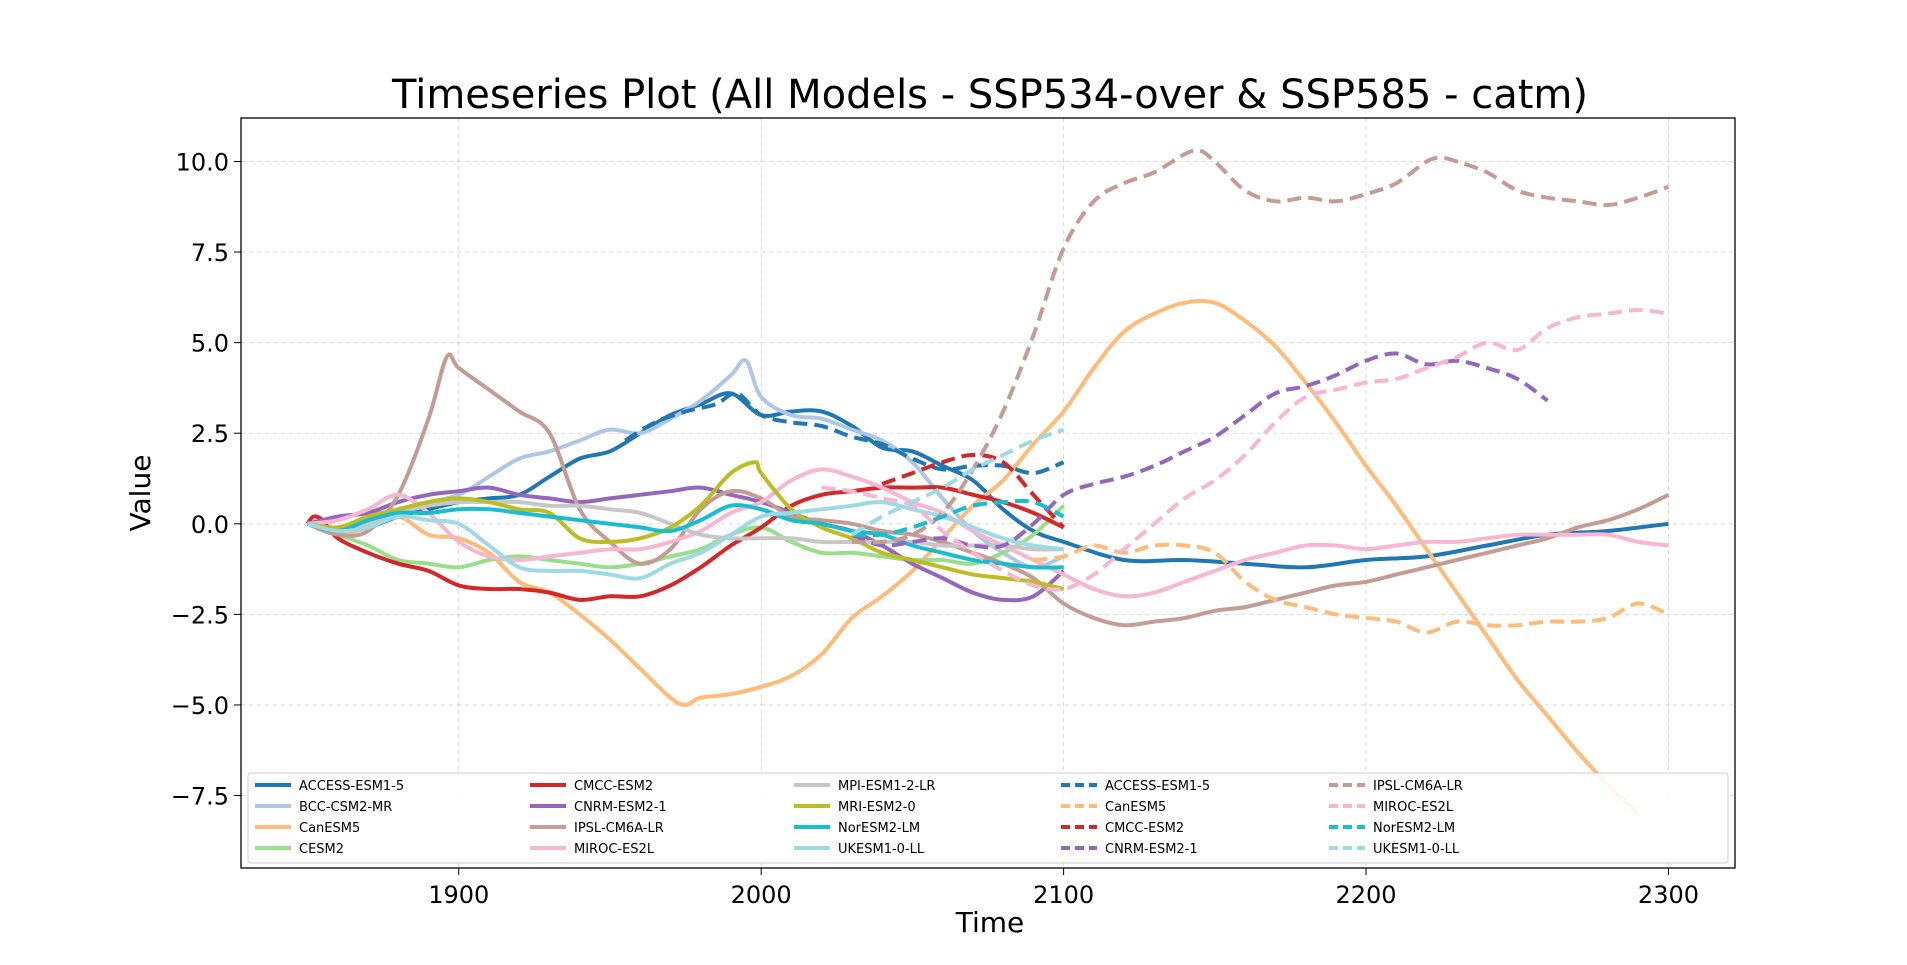 This screenshot has width=1907, height=965. I want to click on series-line-ukesm1-0-ll-dashed, so click(957, 482).